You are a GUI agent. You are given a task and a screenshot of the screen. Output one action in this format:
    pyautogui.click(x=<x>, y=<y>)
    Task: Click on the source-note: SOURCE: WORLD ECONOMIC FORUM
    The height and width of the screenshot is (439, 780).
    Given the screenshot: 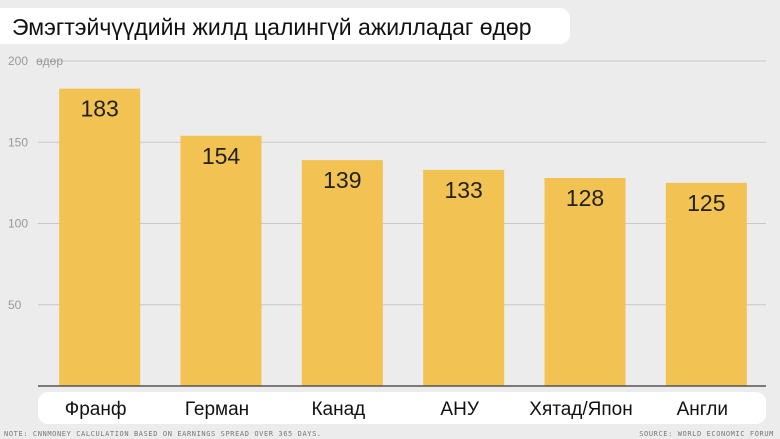 What is the action you would take?
    pyautogui.click(x=706, y=434)
    